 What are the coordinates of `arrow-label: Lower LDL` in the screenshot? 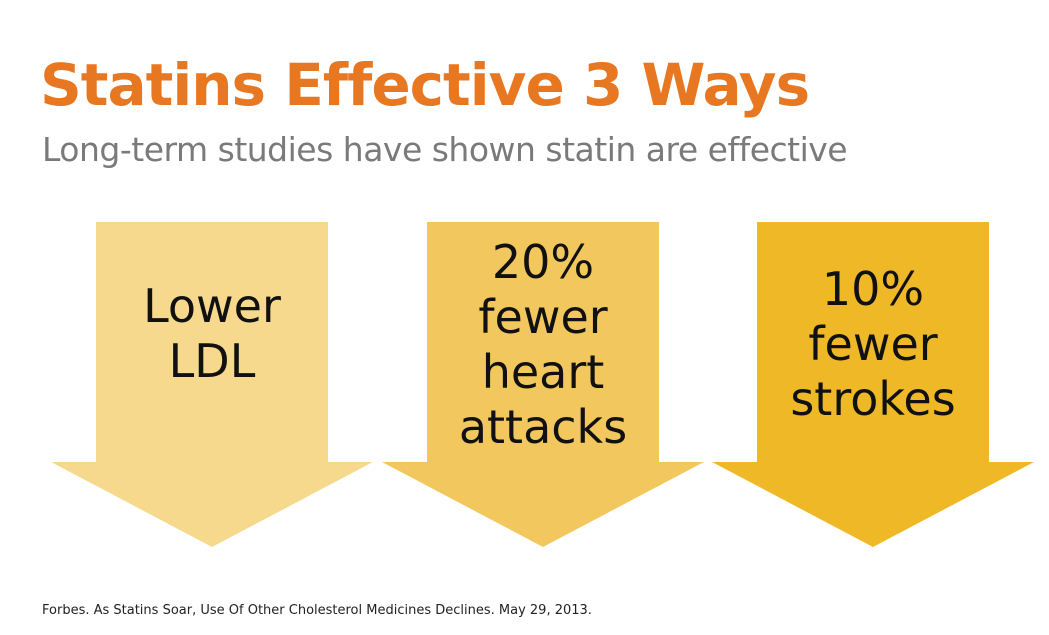 It's located at (212, 333).